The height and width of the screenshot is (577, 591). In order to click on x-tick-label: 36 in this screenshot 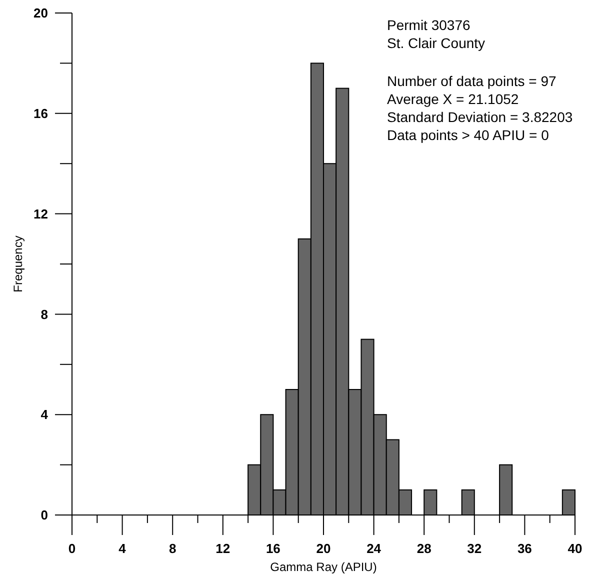, I will do `click(524, 548)`.